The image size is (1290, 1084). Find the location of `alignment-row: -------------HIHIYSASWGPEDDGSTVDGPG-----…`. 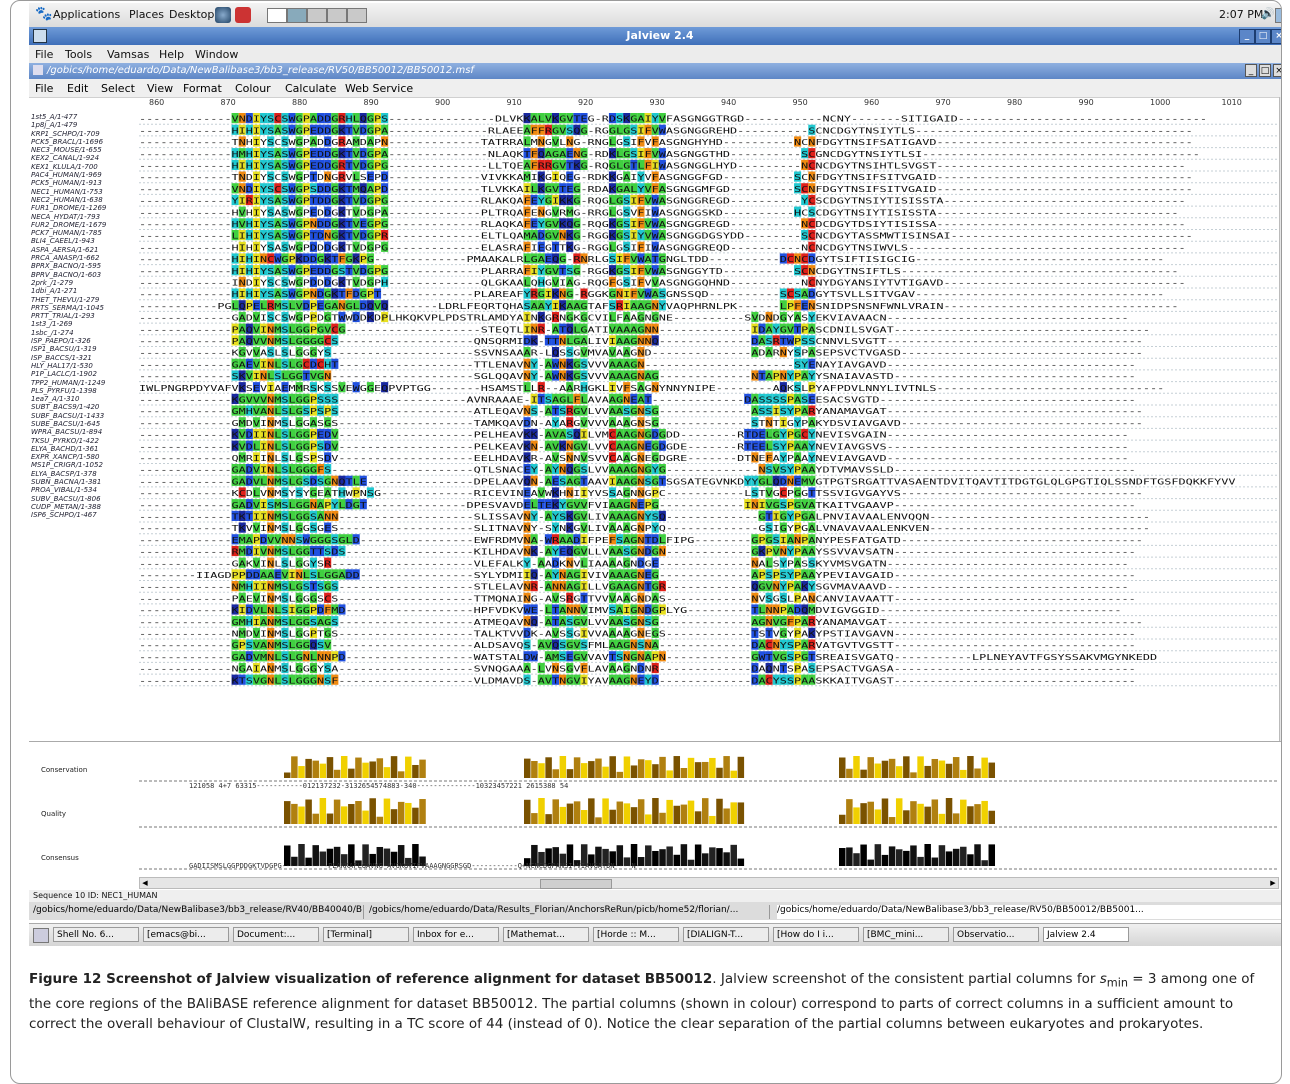

alignment-row: -------------HIHIYSASWGPEDDGSTVDGPG-----… is located at coordinates (709, 271).